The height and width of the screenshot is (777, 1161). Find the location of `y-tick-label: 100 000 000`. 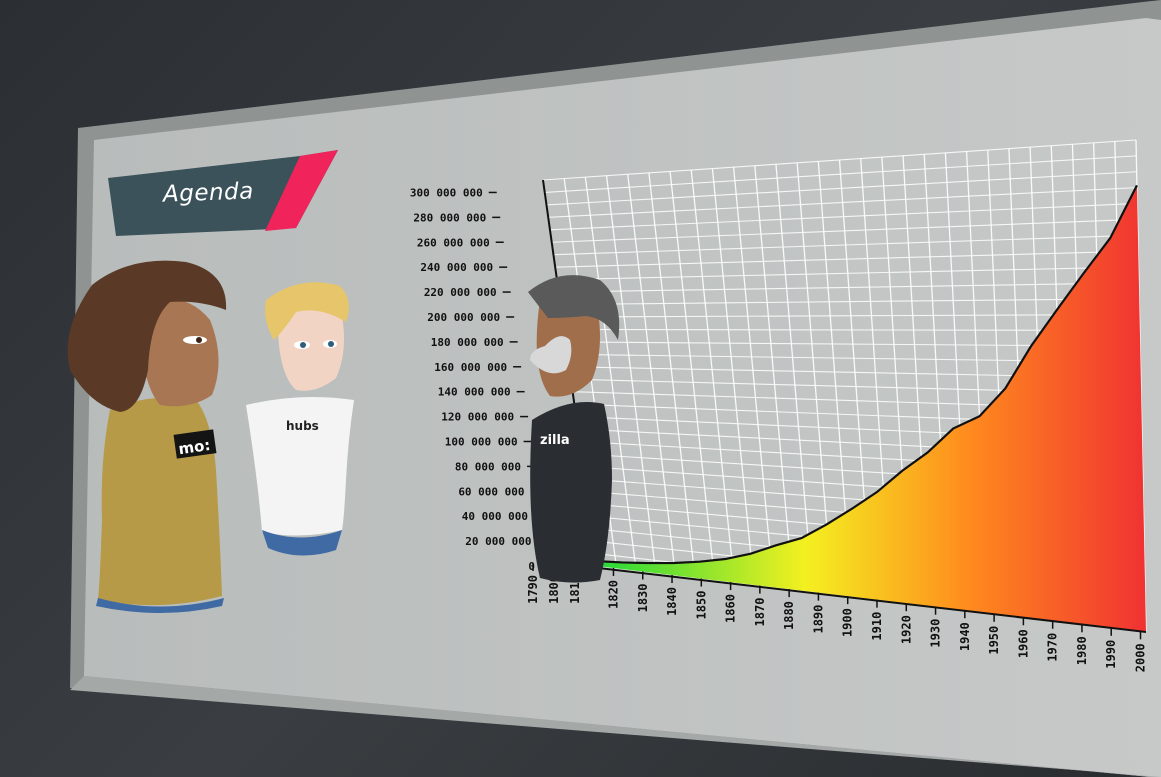

y-tick-label: 100 000 000 is located at coordinates (481, 441).